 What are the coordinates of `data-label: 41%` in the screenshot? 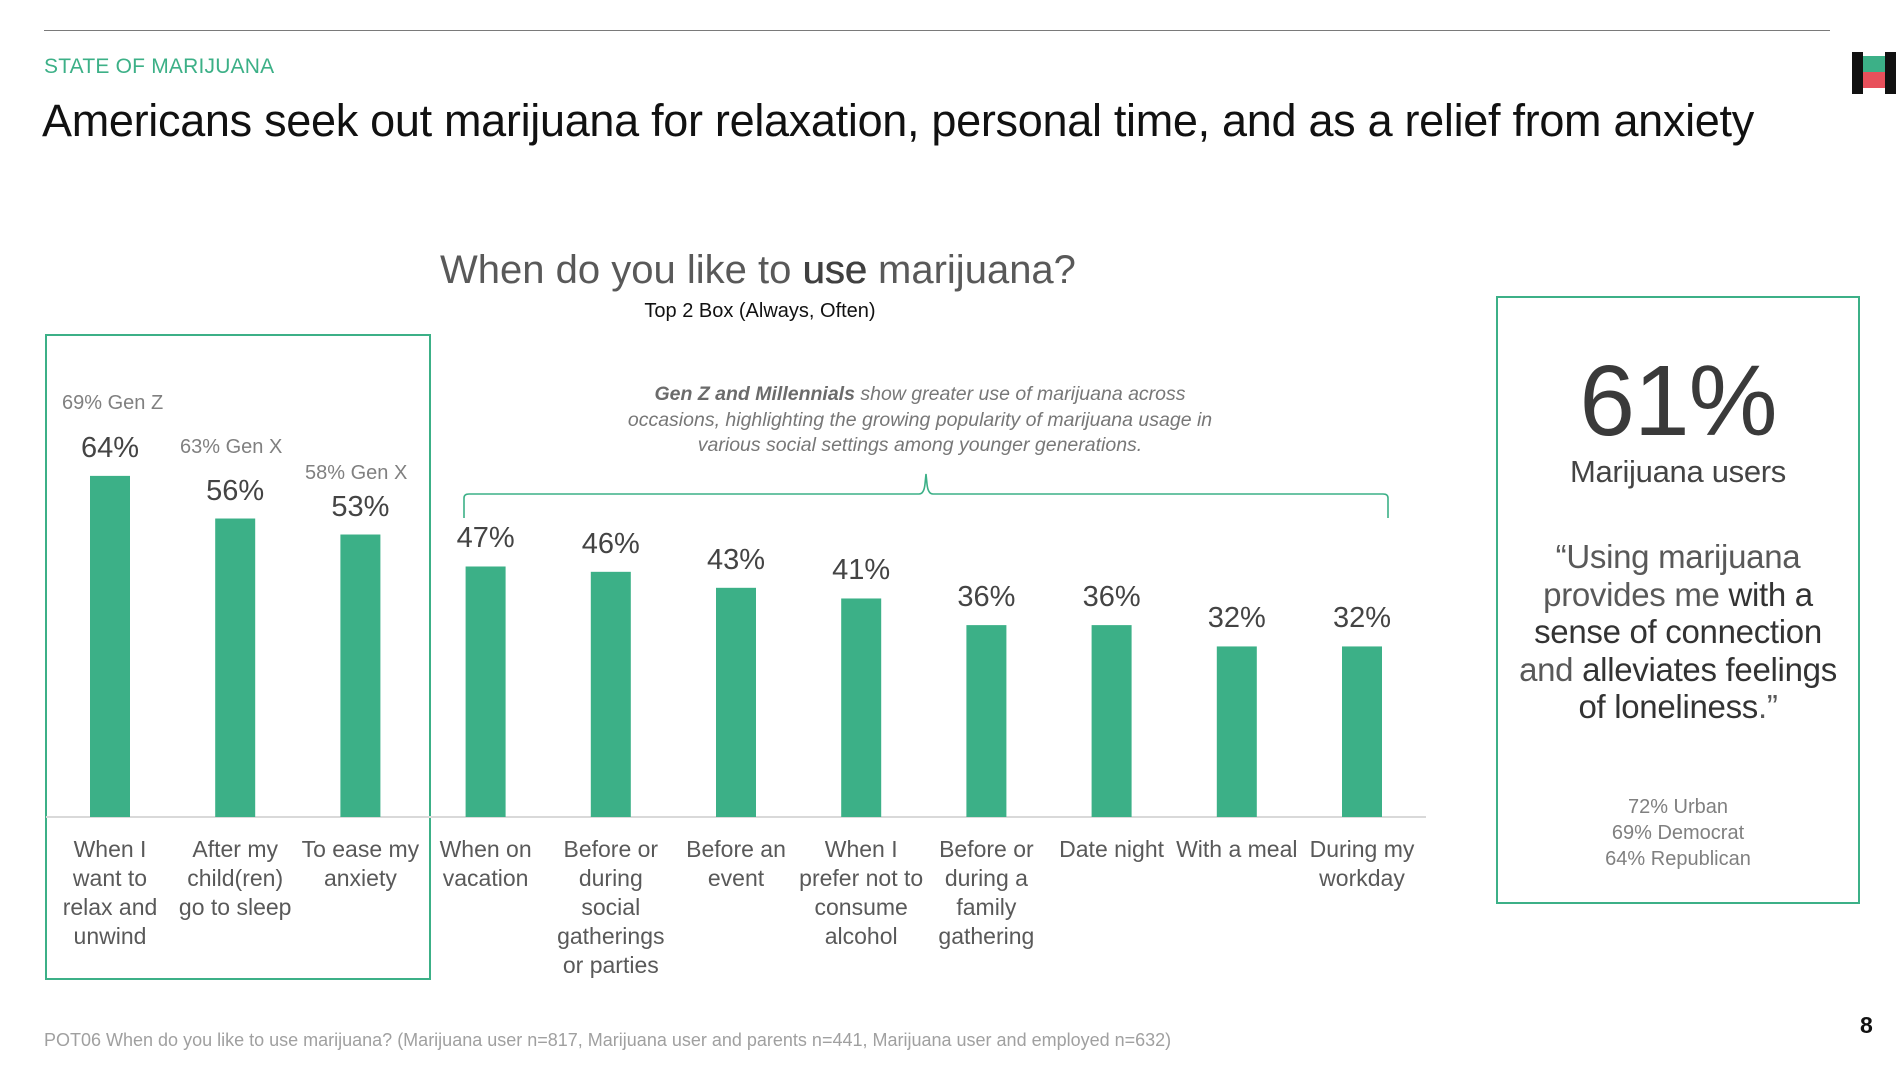 It's located at (861, 570).